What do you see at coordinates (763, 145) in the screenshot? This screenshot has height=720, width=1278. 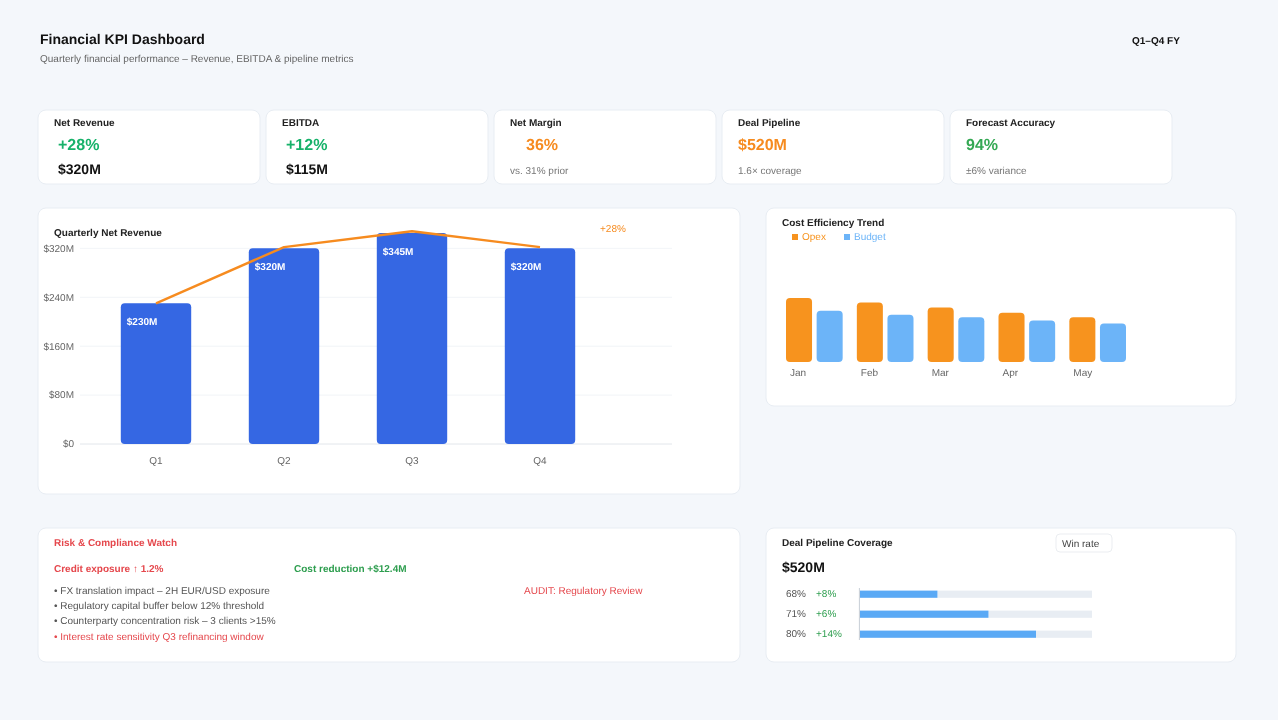 I see `text: $520M` at bounding box center [763, 145].